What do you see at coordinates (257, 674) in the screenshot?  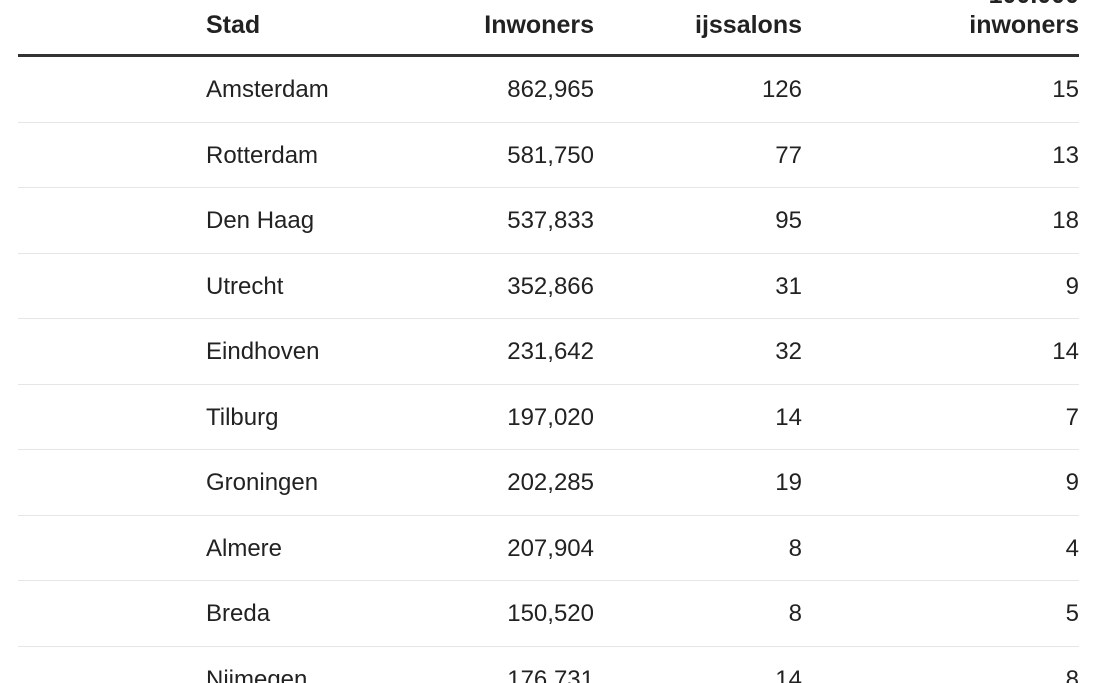 I see `cell-stad: Nijmegen` at bounding box center [257, 674].